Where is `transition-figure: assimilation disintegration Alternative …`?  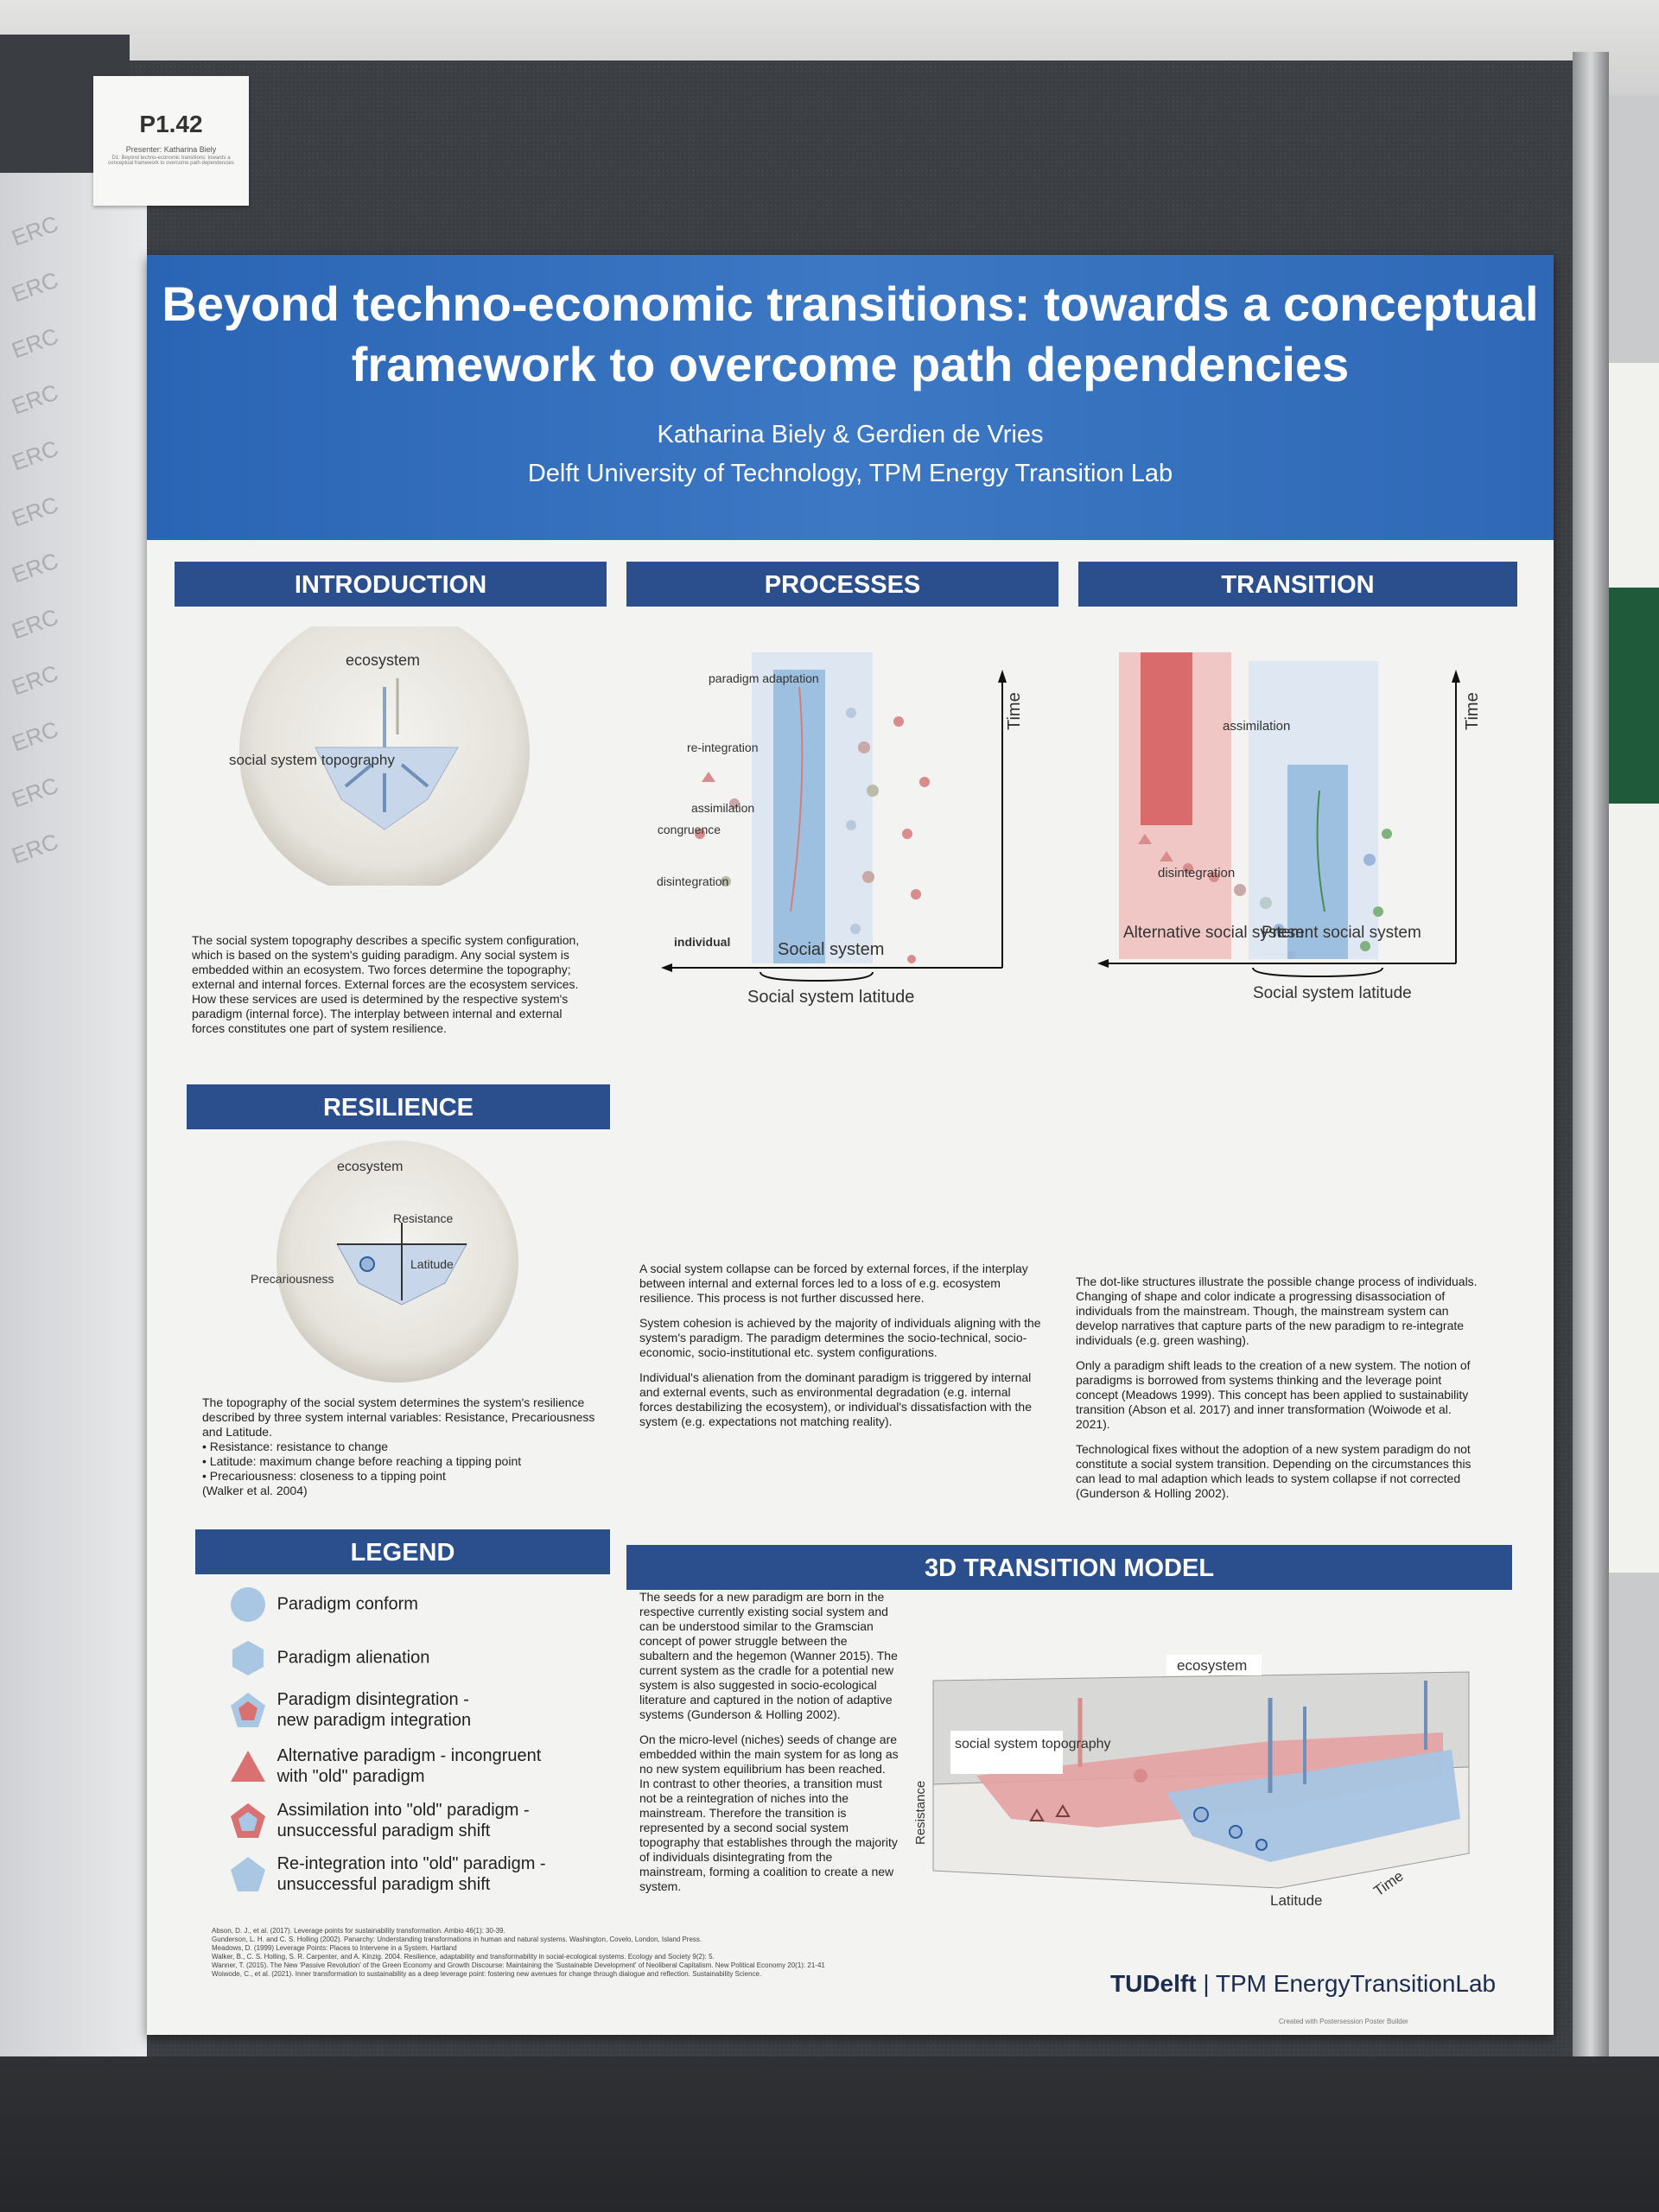 transition-figure: assimilation disintegration Alternative … is located at coordinates (1289, 827).